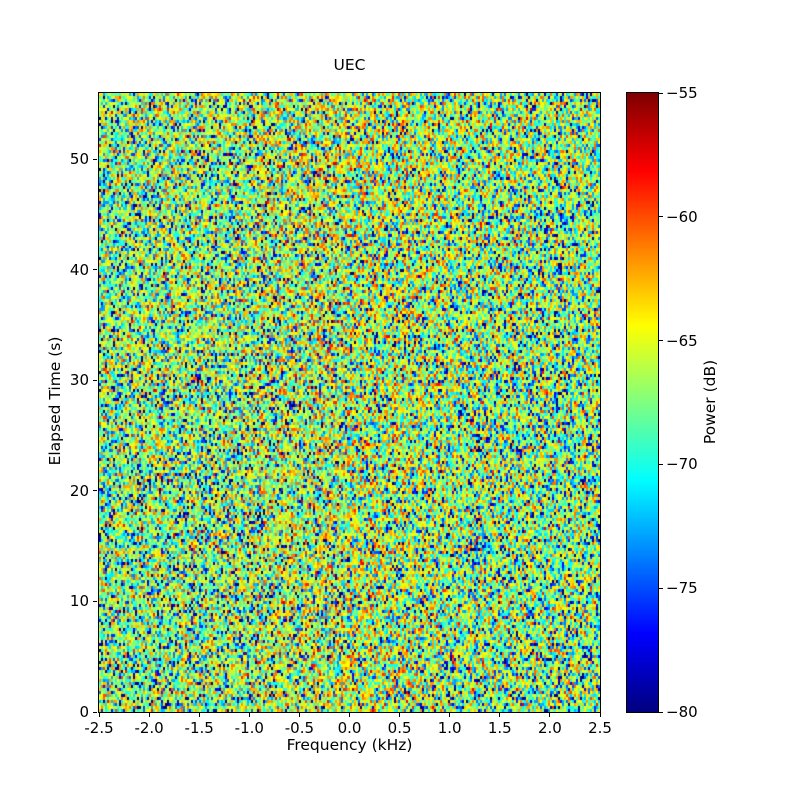  I want to click on x-tick-label: -1.5, so click(199, 728).